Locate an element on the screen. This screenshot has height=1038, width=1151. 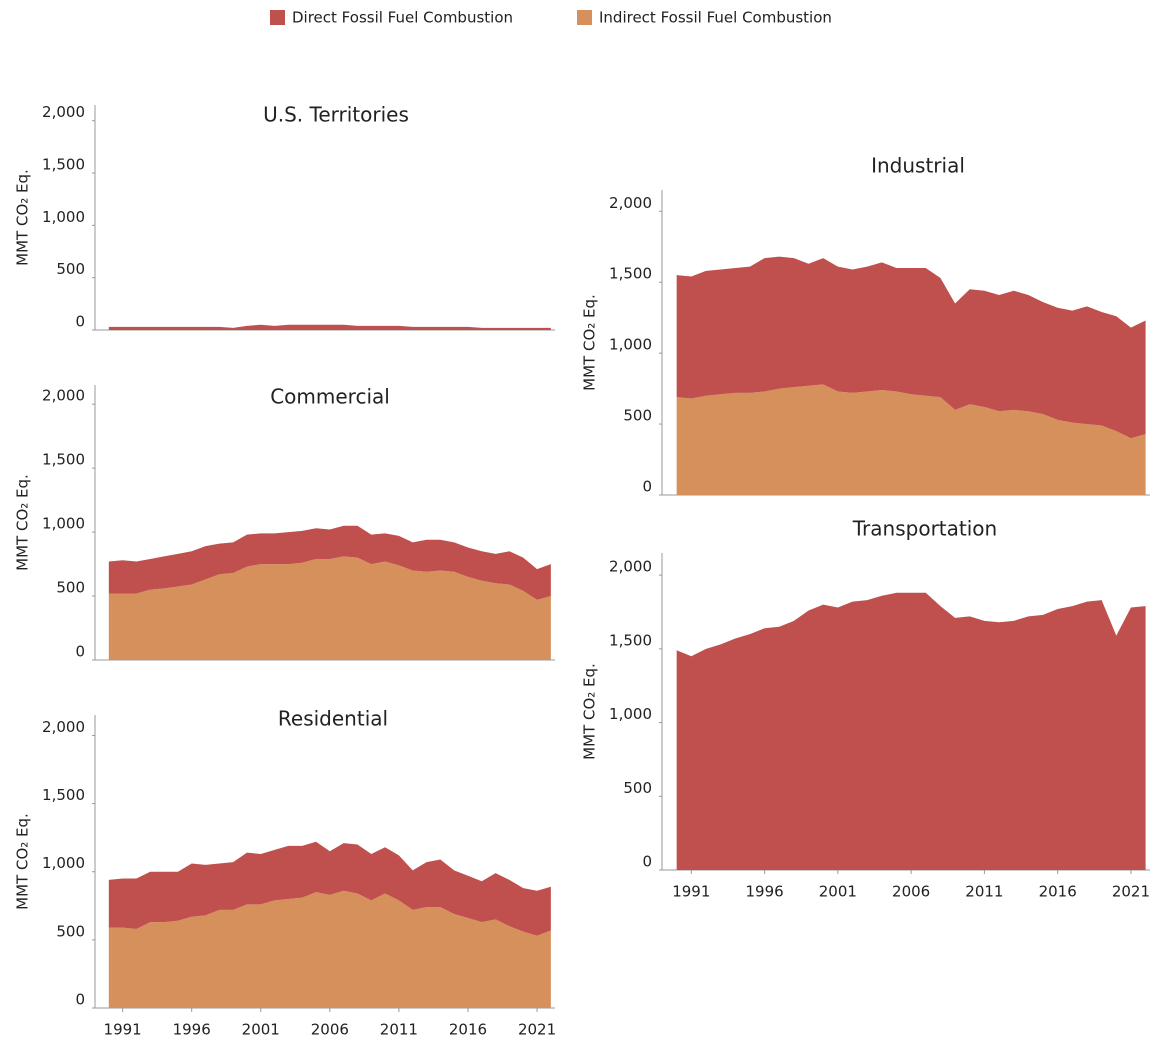
chart-title: U.S. Territories is located at coordinates (336, 115).